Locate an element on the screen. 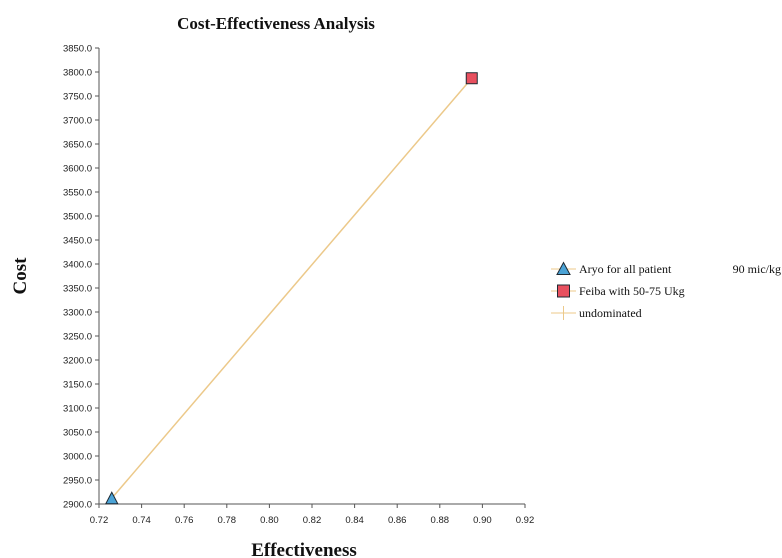 This screenshot has height=558, width=782. y-tick-label: 3200.0 is located at coordinates (77, 361).